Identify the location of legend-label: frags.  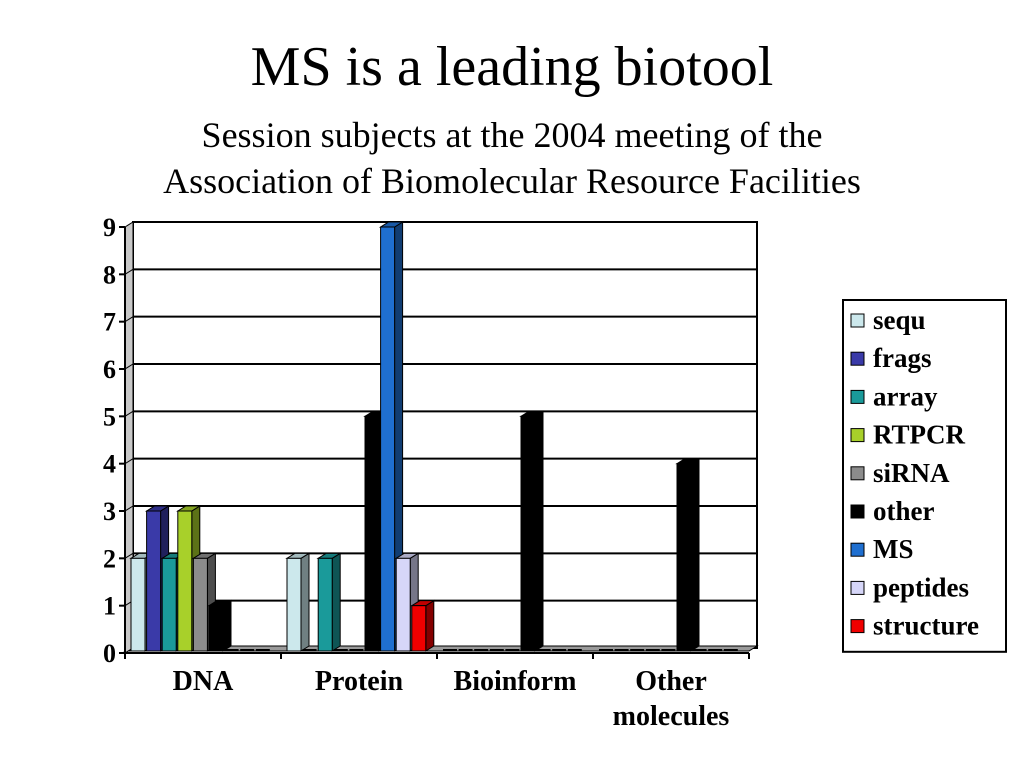
(902, 358).